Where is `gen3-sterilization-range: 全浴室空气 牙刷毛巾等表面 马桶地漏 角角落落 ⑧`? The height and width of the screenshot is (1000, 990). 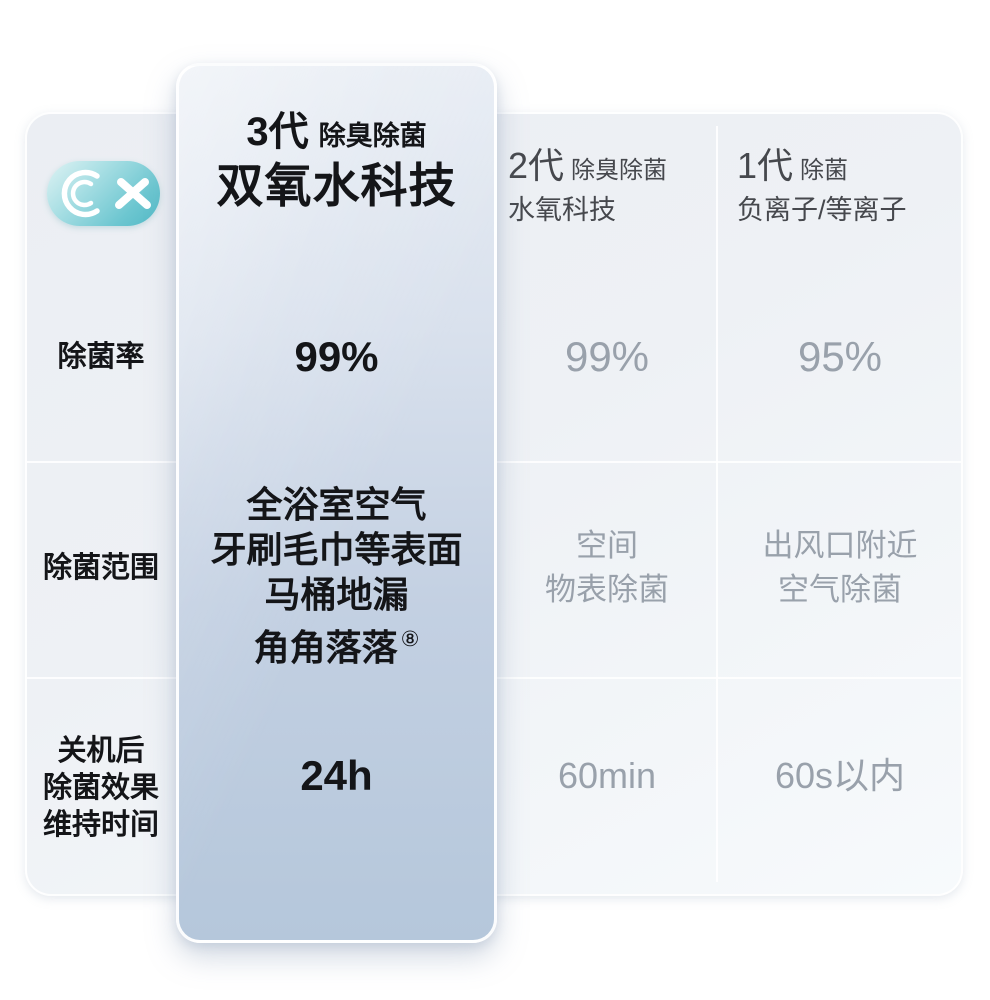 gen3-sterilization-range: 全浴室空气 牙刷毛巾等表面 马桶地漏 角角落落 ⑧ is located at coordinates (336, 576).